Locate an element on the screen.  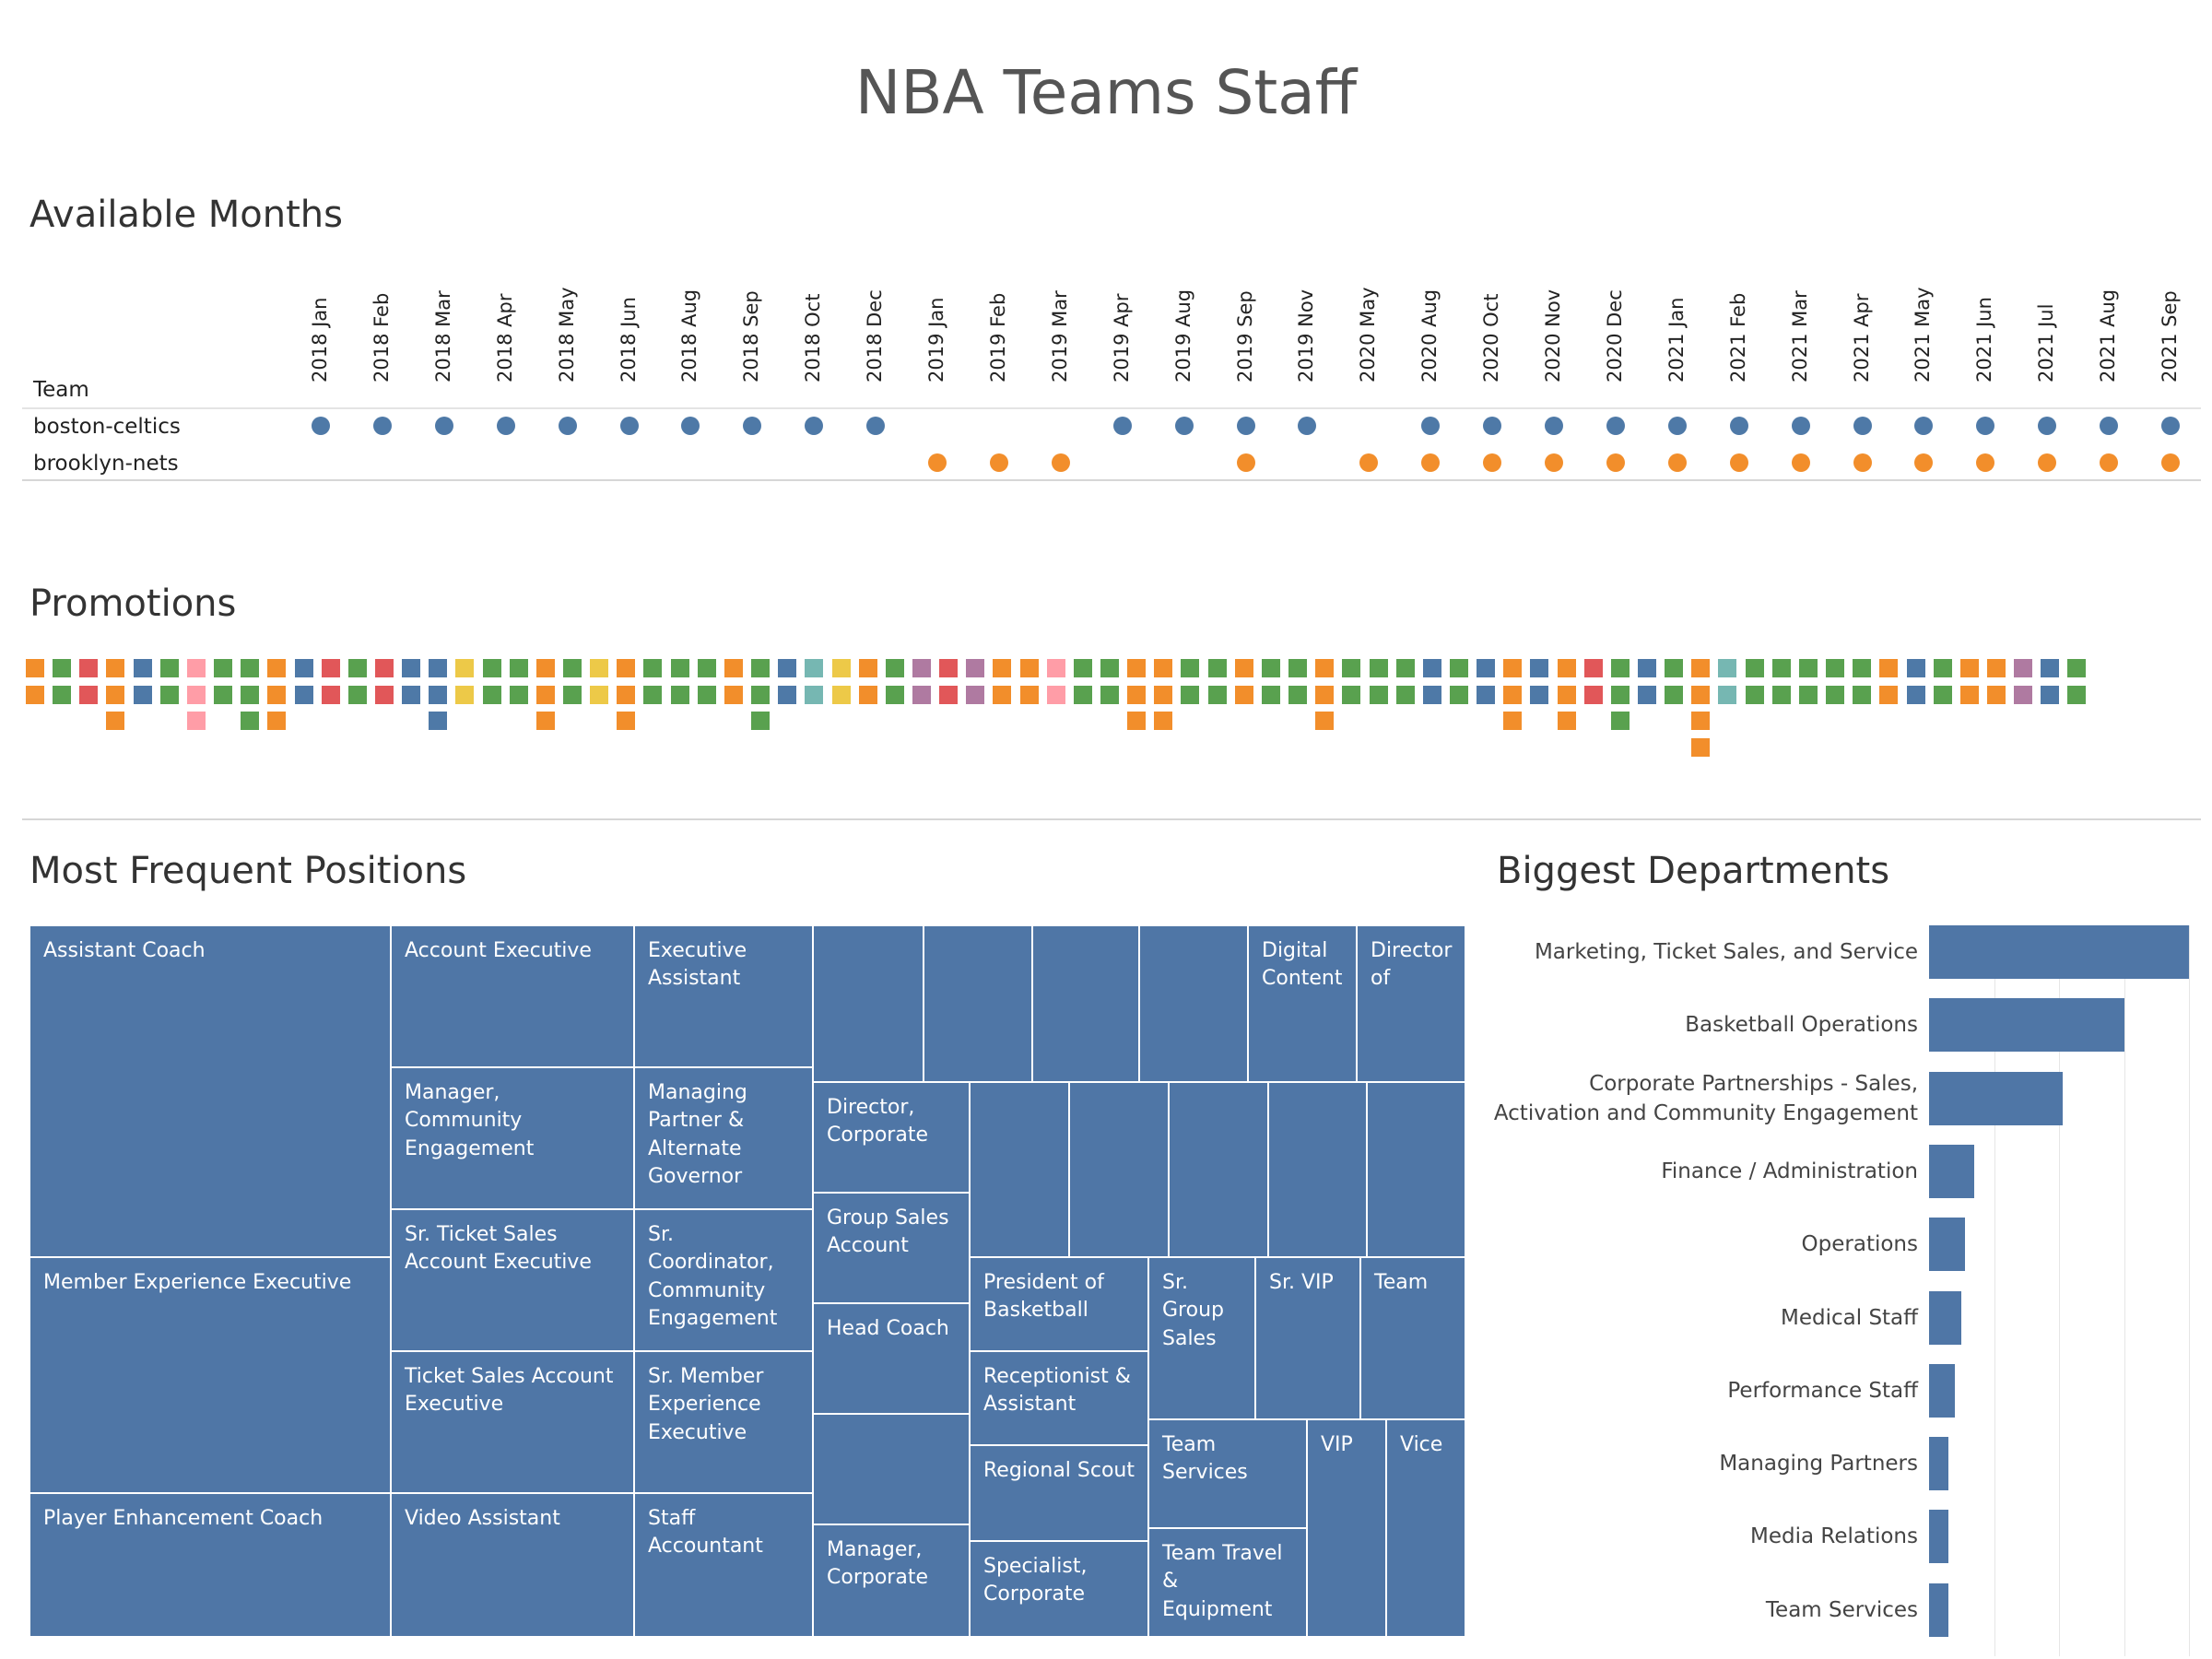
treemap-tile: Sr. Group Sales is located at coordinates (1201, 1338).